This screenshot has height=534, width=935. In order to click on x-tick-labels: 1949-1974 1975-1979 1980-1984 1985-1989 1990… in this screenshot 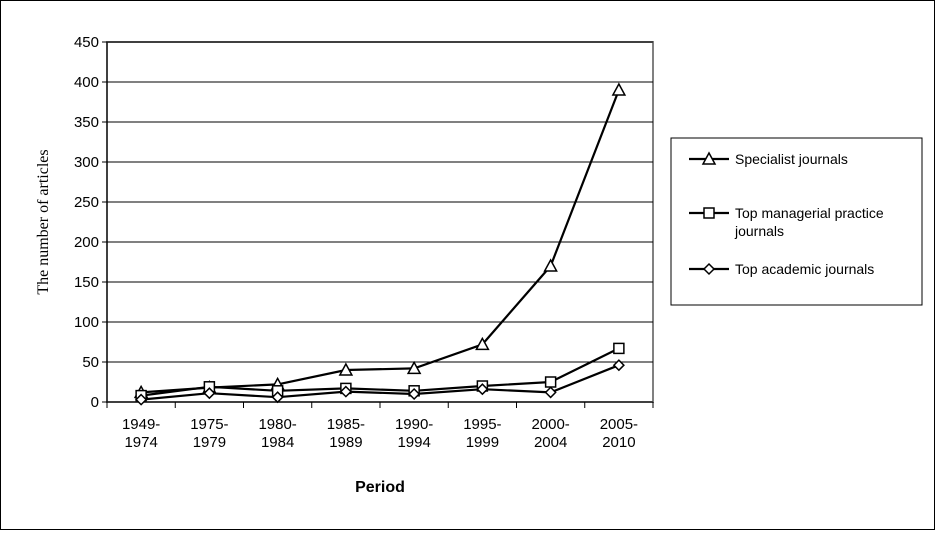, I will do `click(380, 433)`.